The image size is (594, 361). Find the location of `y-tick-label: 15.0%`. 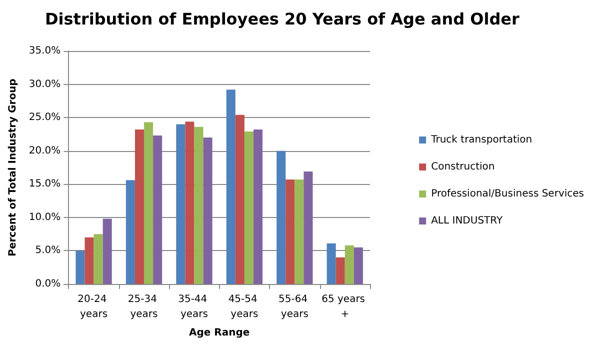

y-tick-label: 15.0% is located at coordinates (44, 184).